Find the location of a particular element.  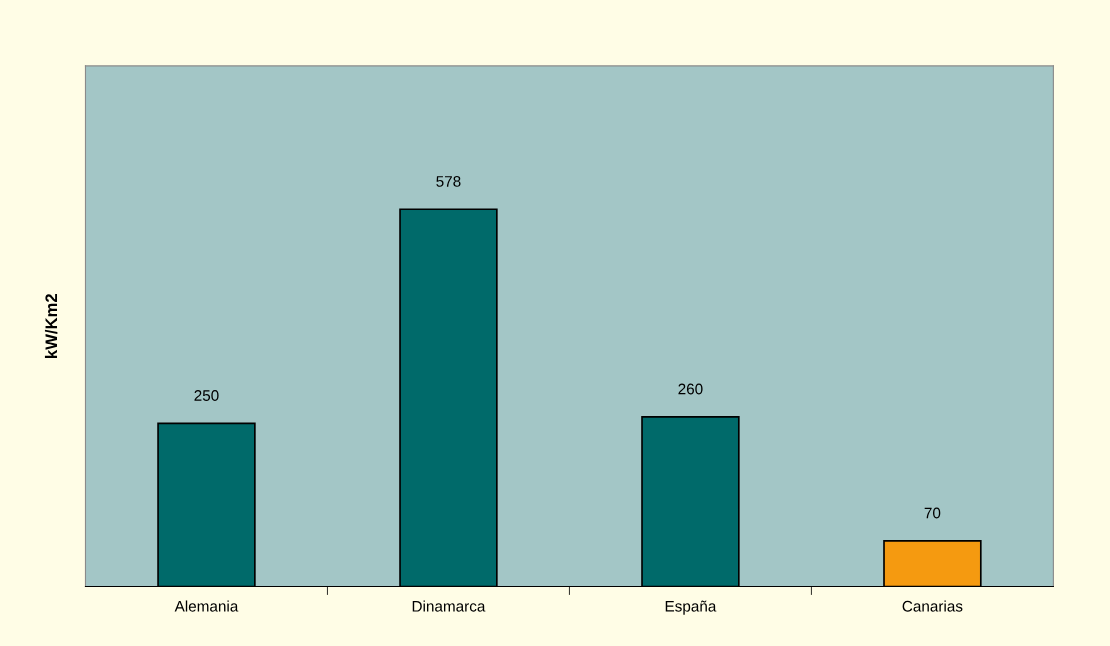

y-axis-title: kW/Km2 is located at coordinates (51, 326).